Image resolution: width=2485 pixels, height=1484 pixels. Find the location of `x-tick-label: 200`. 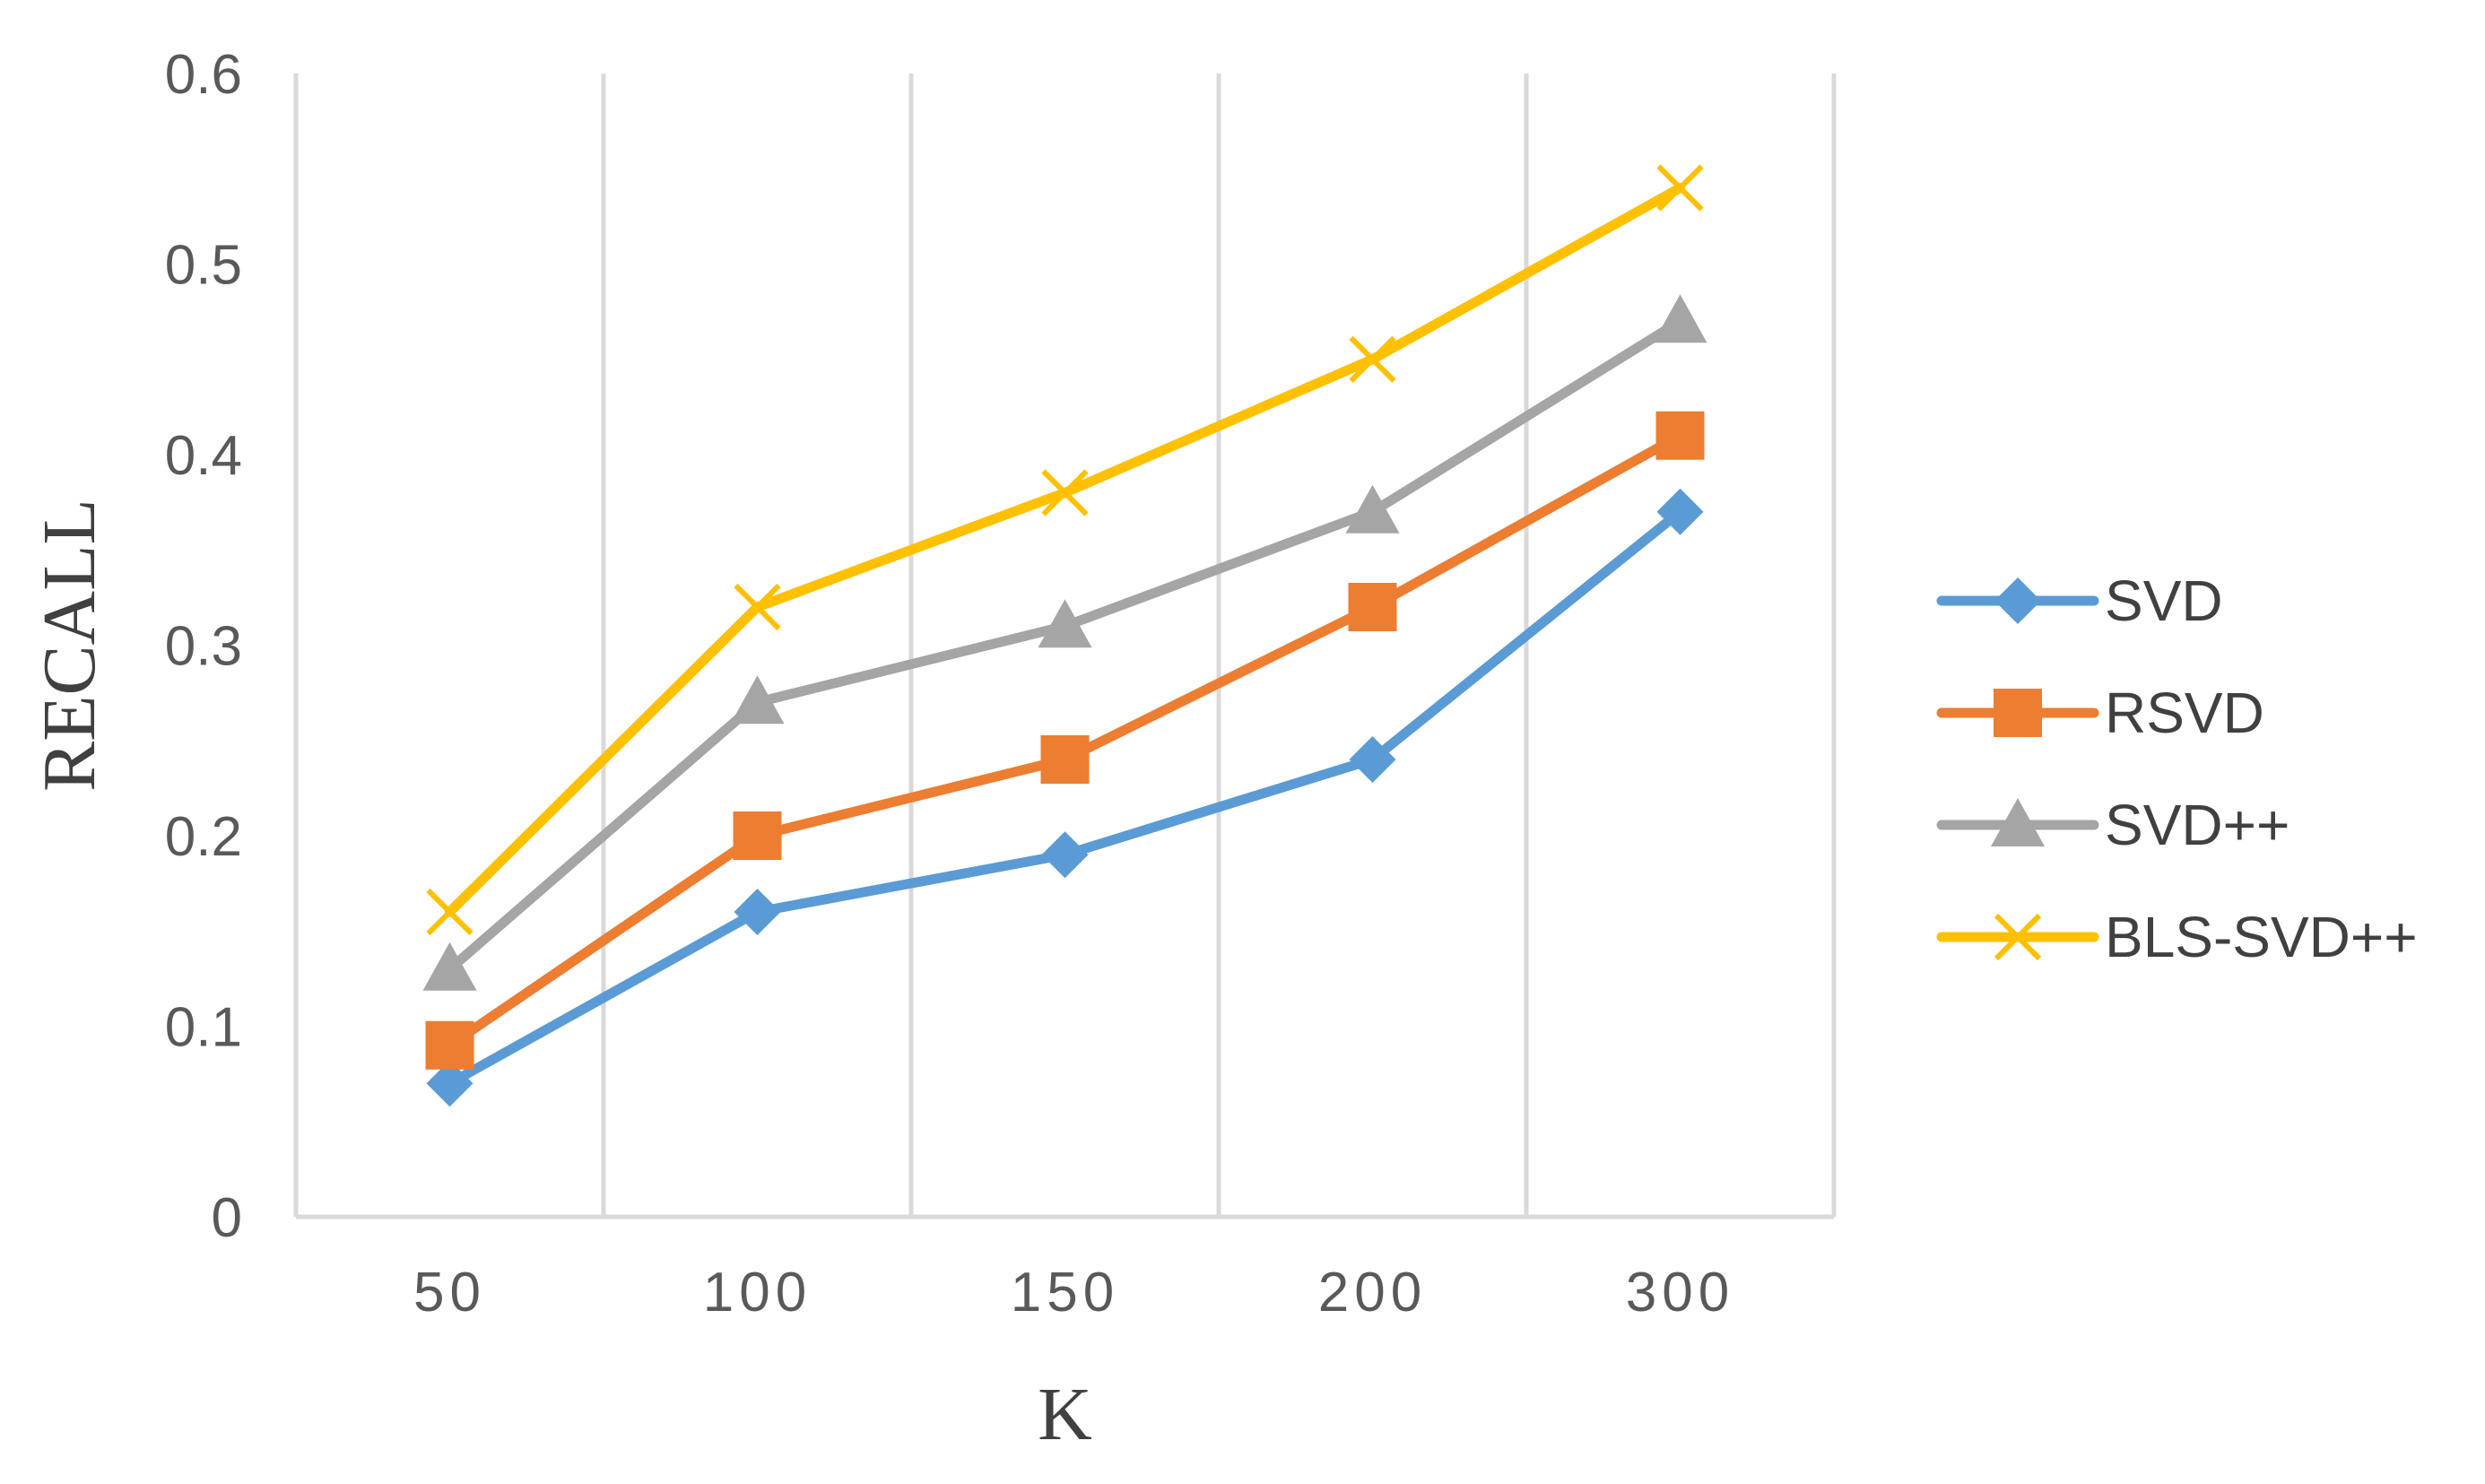

x-tick-label: 200 is located at coordinates (1372, 1293).